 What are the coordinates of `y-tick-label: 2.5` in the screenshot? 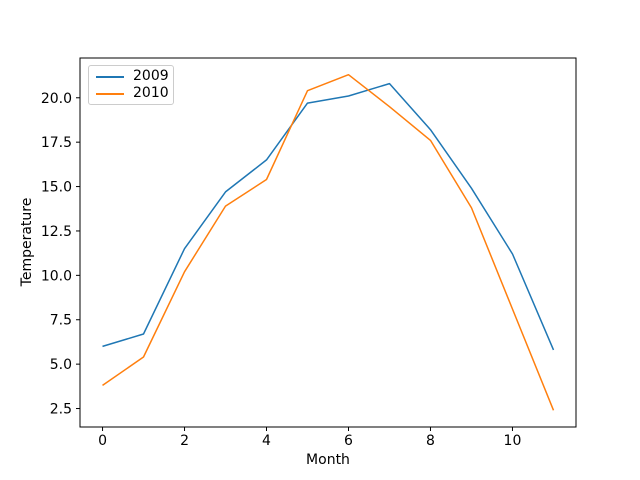 It's located at (61, 410).